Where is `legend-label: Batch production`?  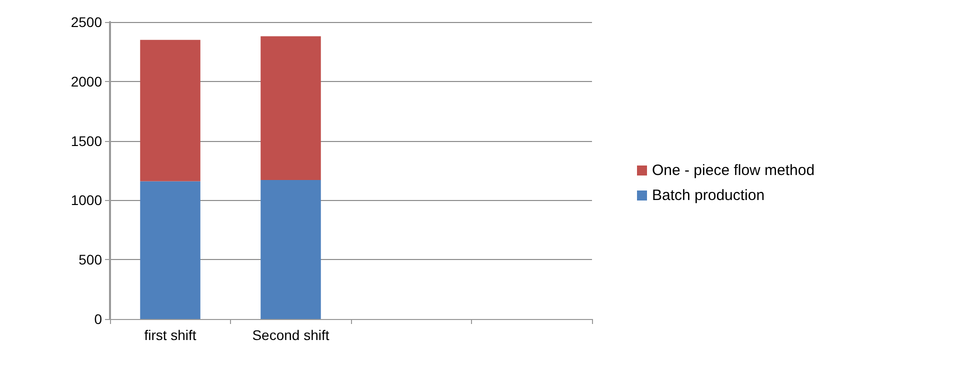 legend-label: Batch production is located at coordinates (708, 195).